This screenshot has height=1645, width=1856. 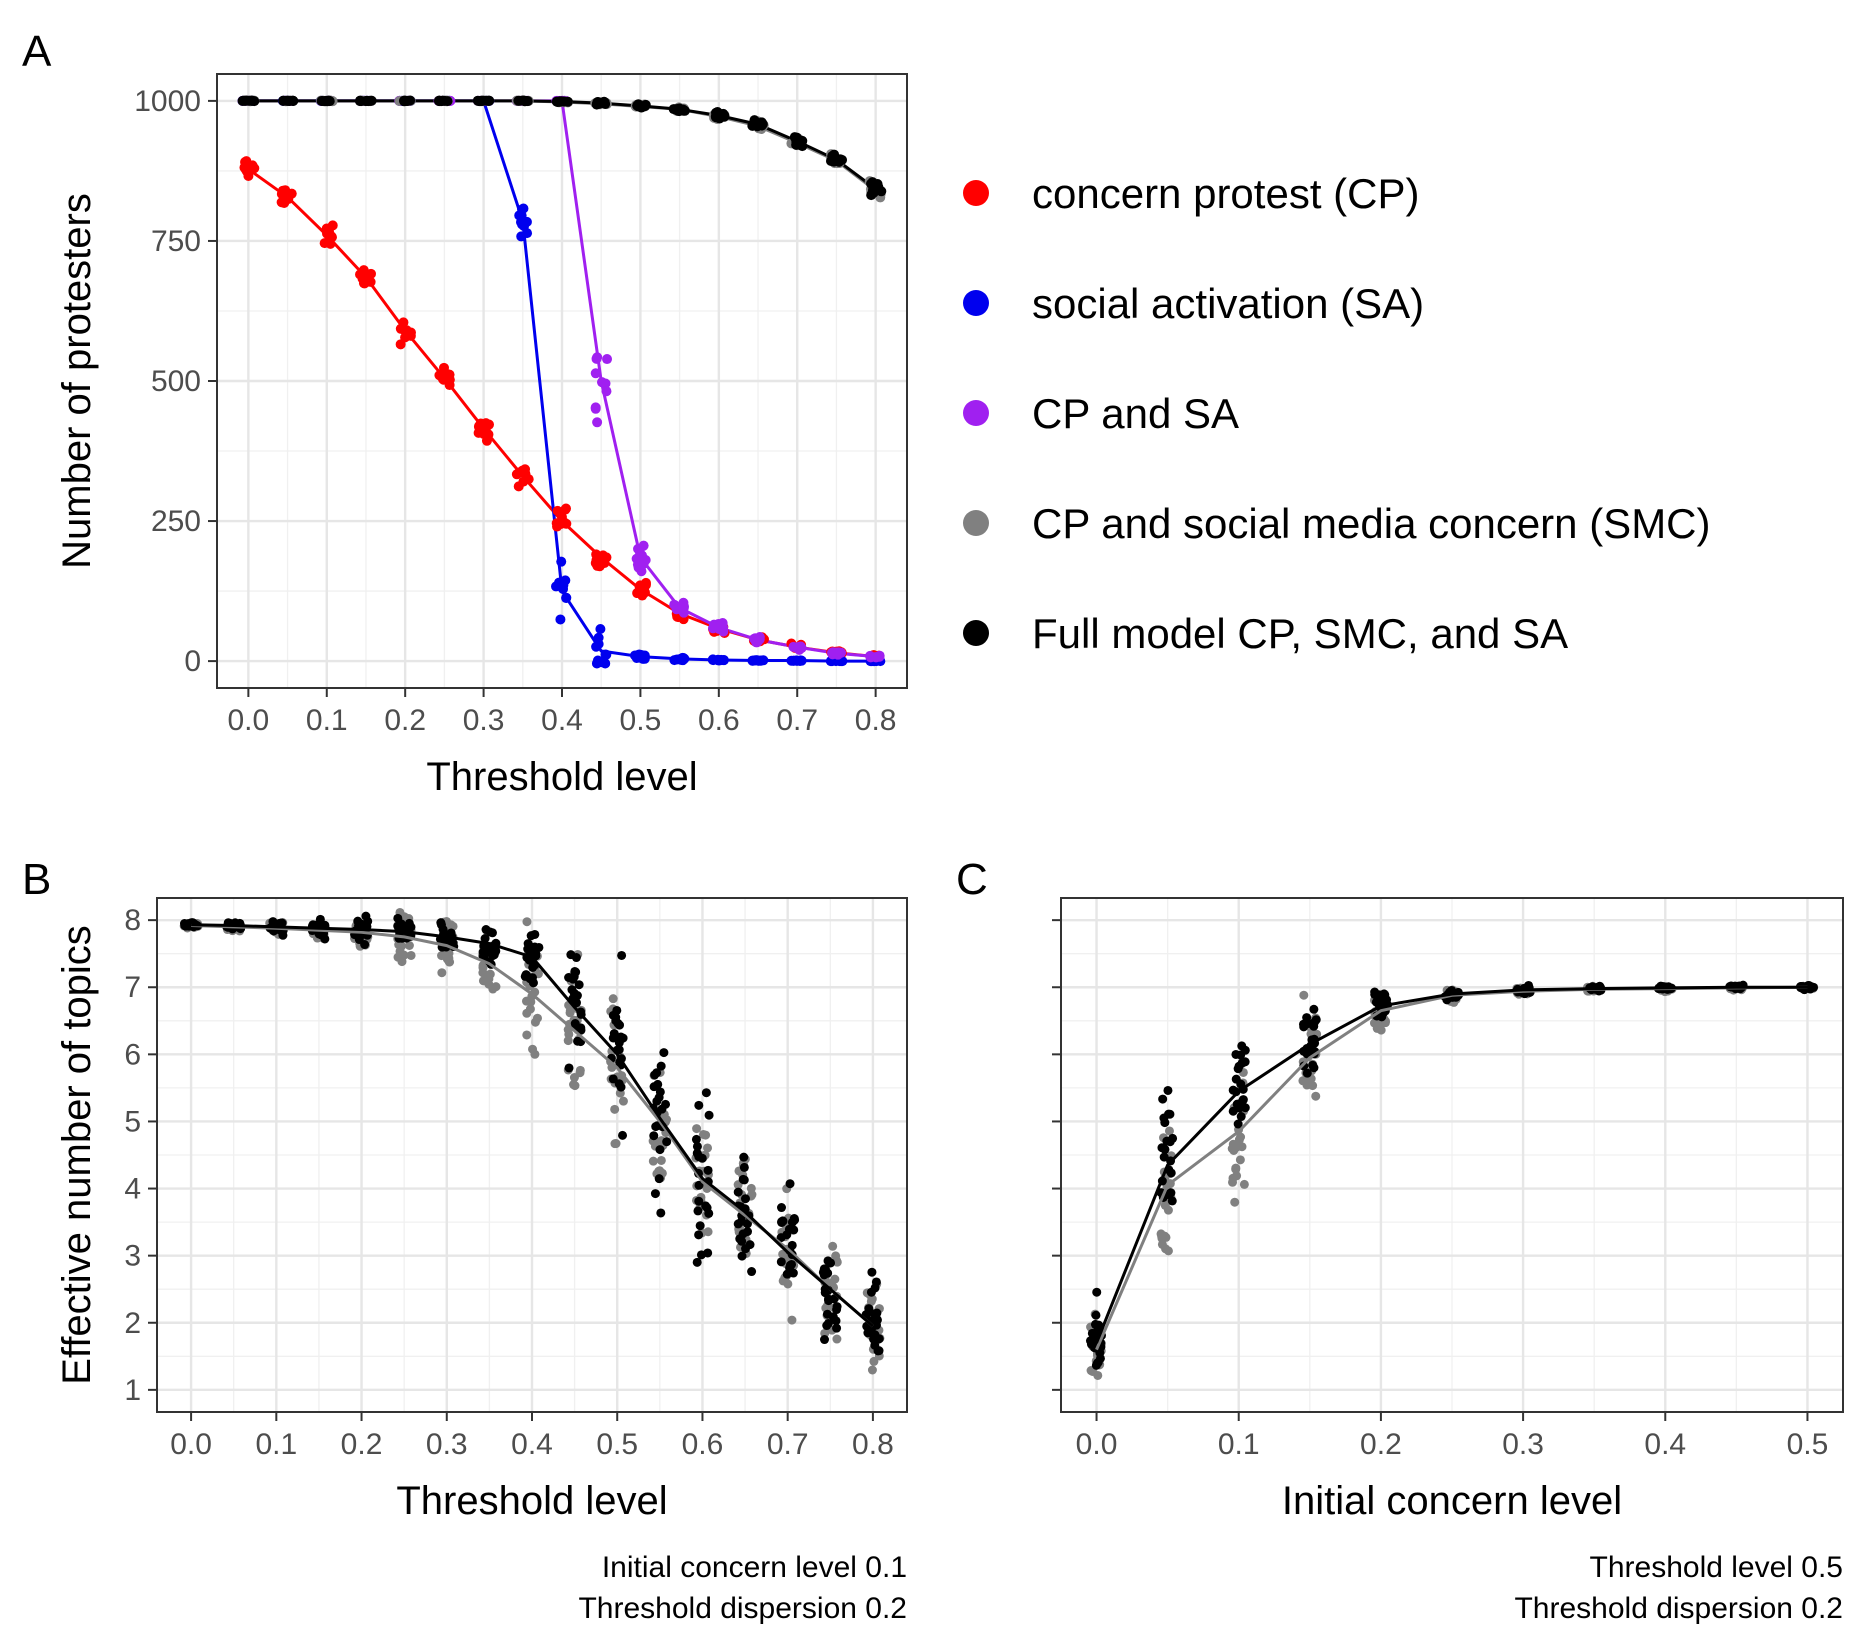 I want to click on panel-c-x-ticks: 0.0 0.1 0.2 0.3 0.4 0.5, so click(x=1452, y=1436).